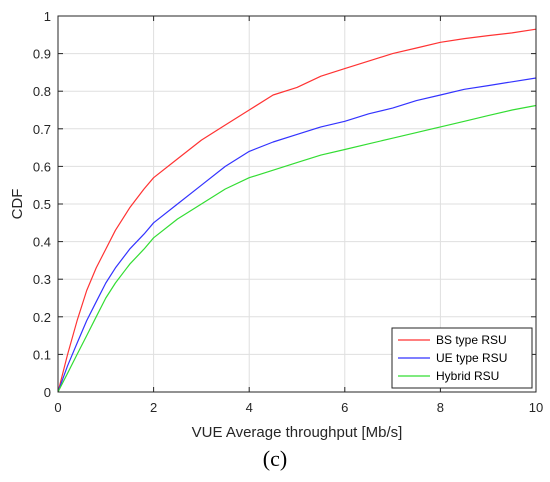 This screenshot has width=550, height=482. I want to click on legend-label: UE type RSU, so click(471, 358).